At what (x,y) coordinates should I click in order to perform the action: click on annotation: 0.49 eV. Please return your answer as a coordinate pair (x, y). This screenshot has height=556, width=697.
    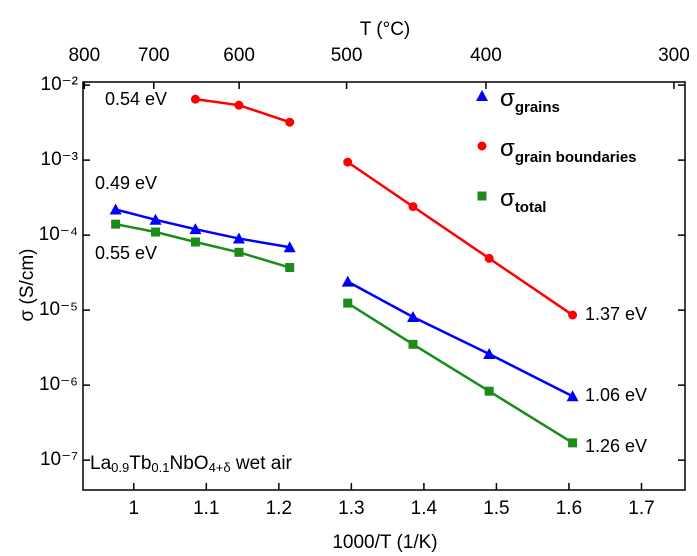
    Looking at the image, I should click on (126, 183).